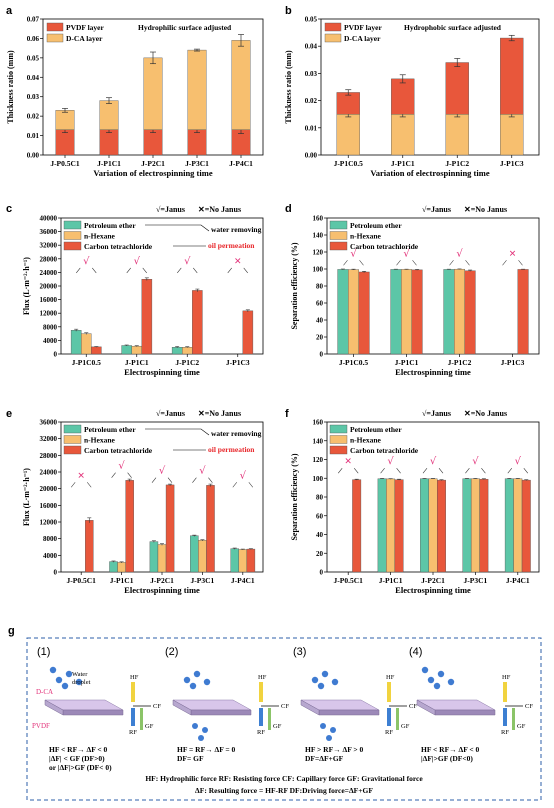  I want to click on case-line: or |ΔF|>GF (DF< 0), so click(80, 767).